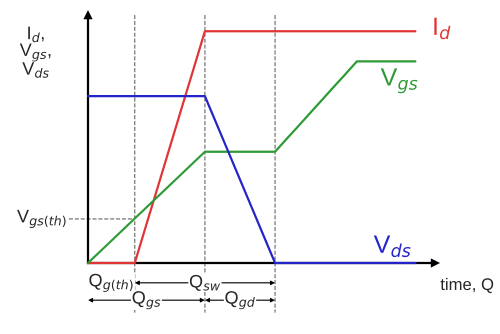  Describe the element at coordinates (41, 219) in the screenshot. I see `ref-line-label: V$_{gs(th)}$` at that location.